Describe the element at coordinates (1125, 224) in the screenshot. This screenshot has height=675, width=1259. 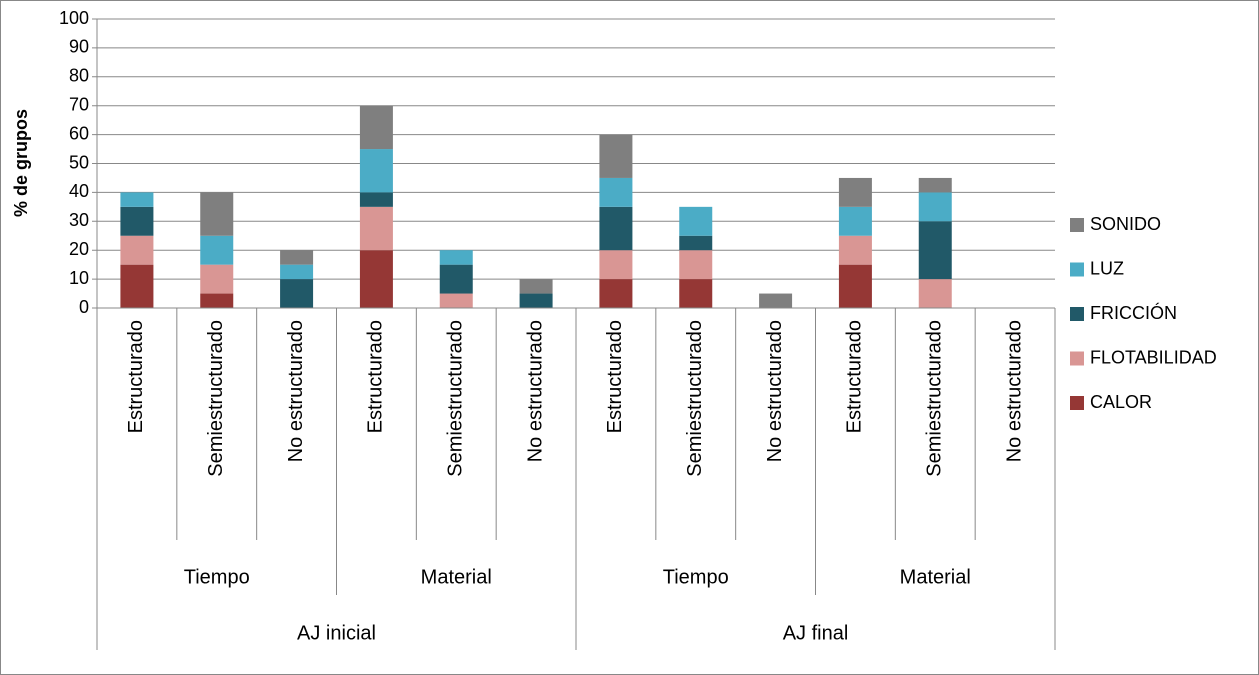
I see `legend-label: SONIDO` at that location.